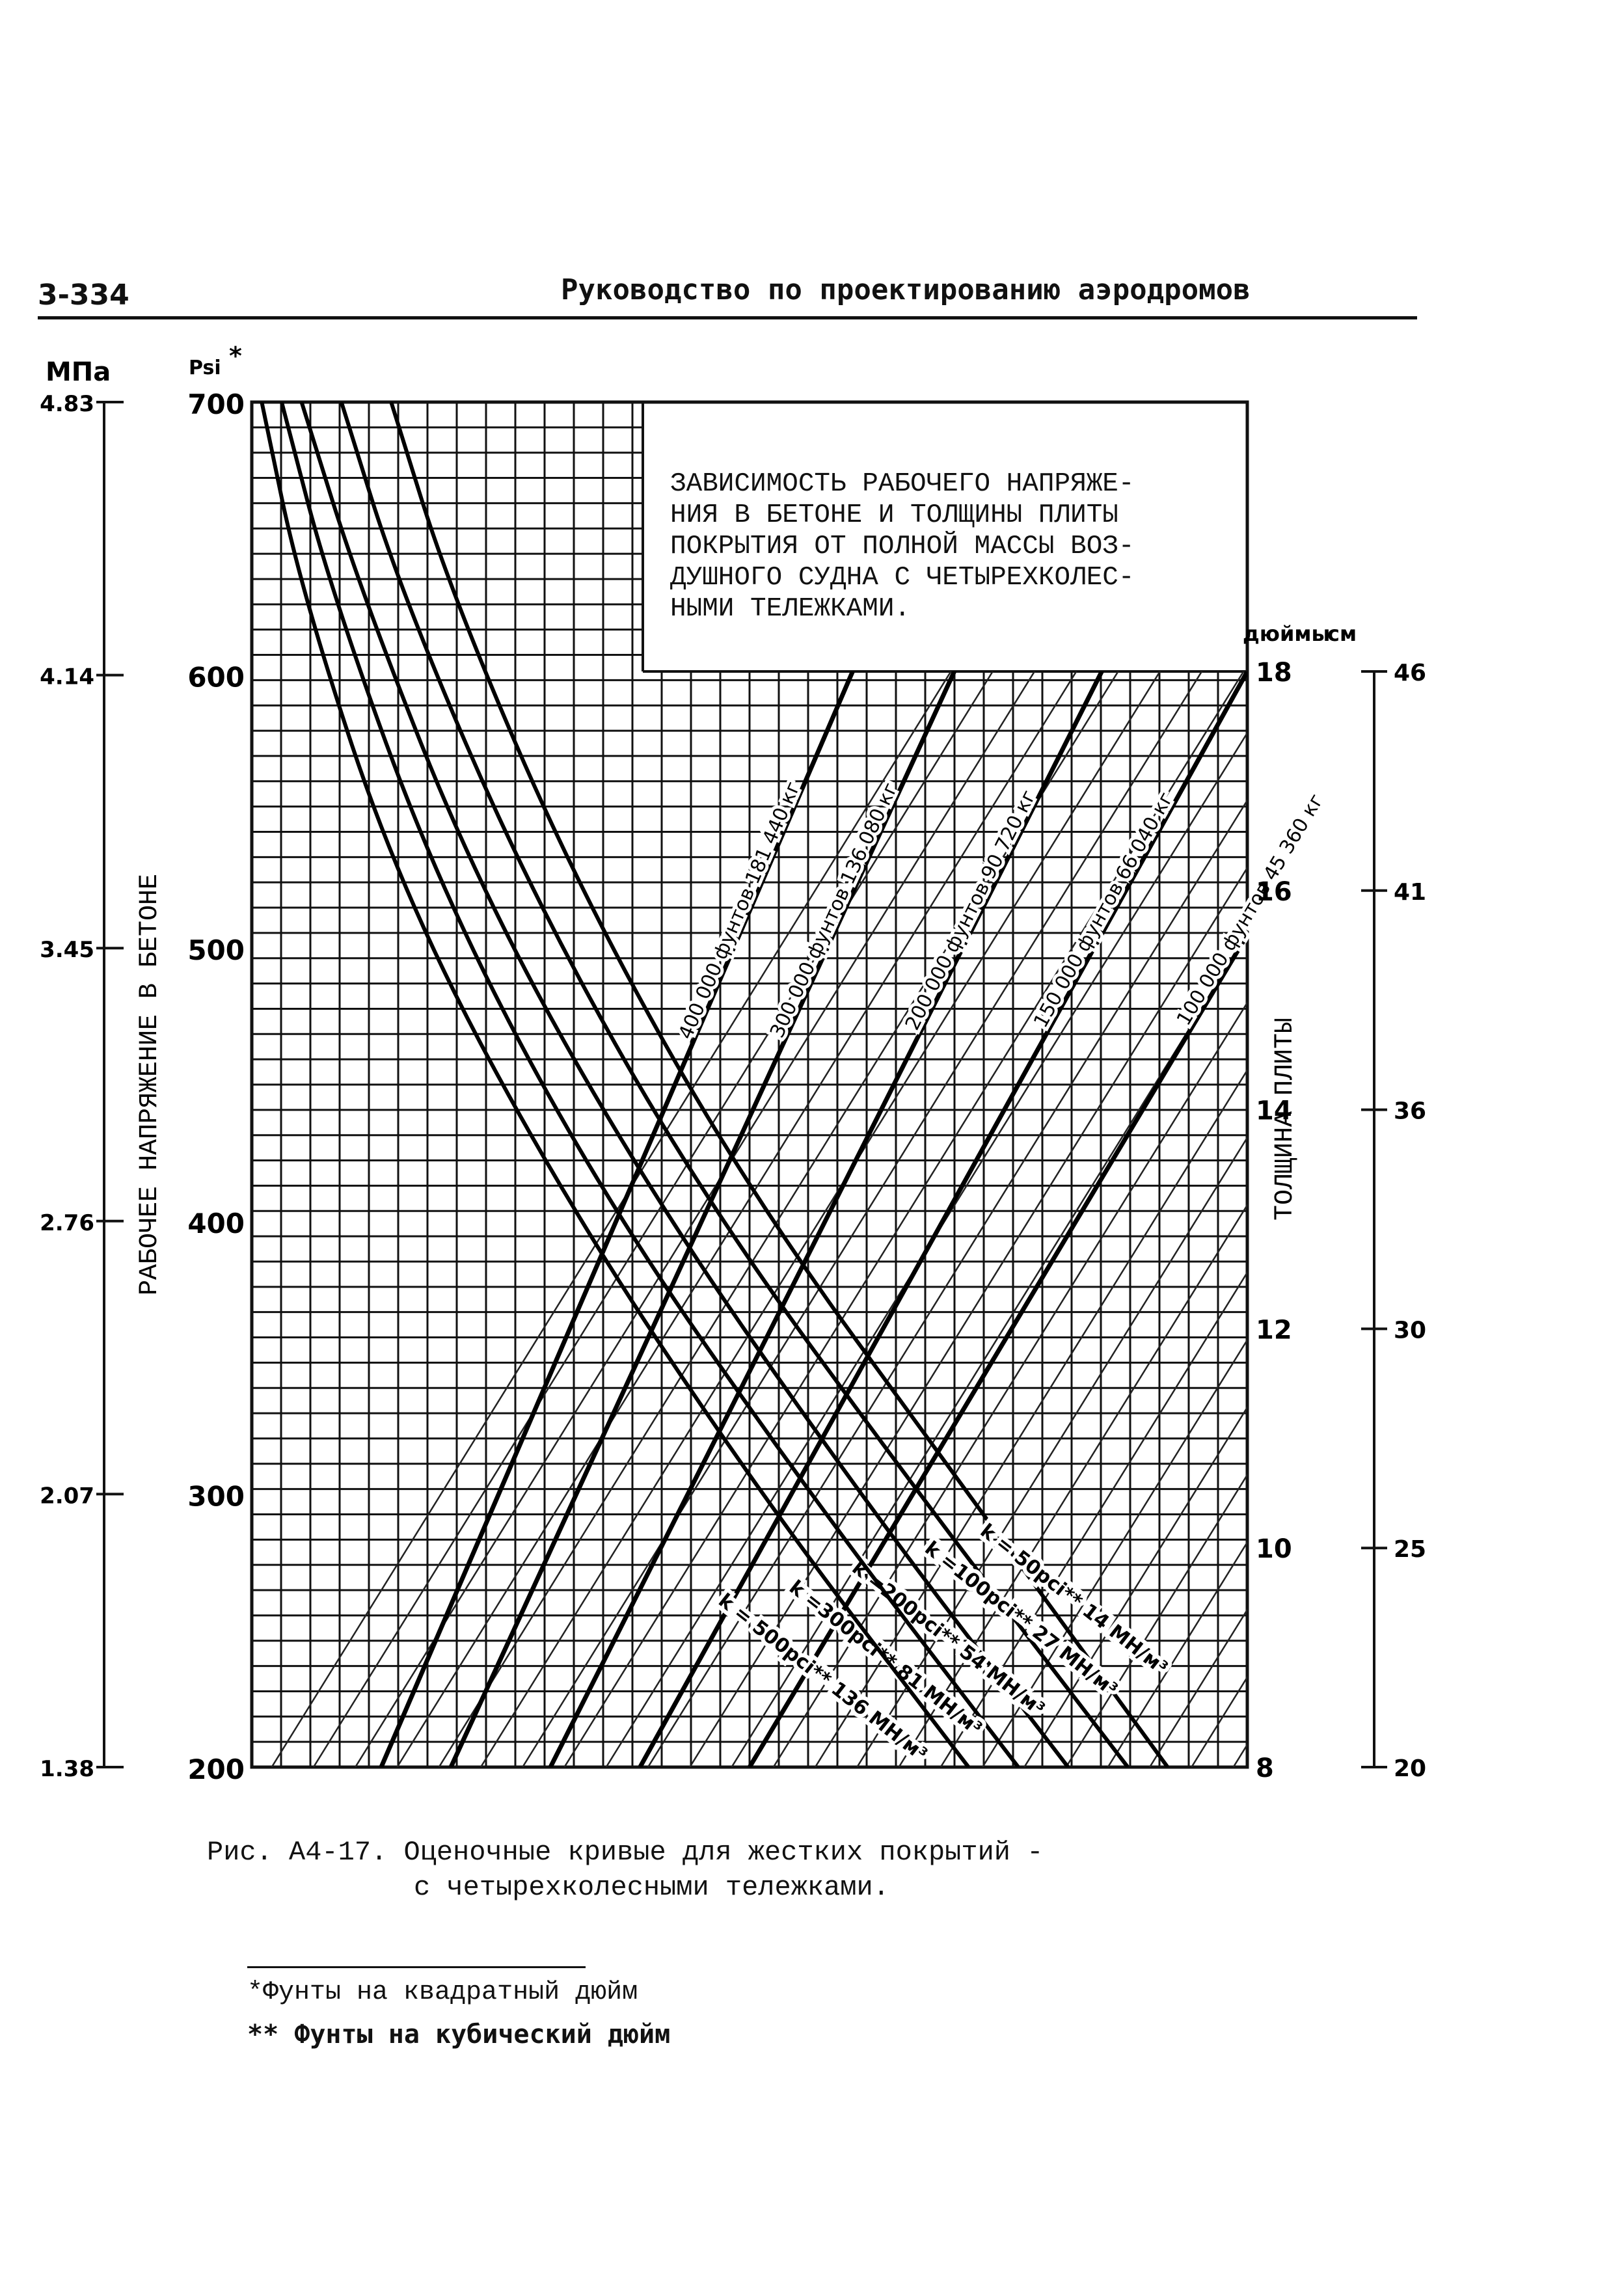 This screenshot has width=1624, height=2272. I want to click on running-title: Руководство по проектированию аэродромов, so click(906, 289).